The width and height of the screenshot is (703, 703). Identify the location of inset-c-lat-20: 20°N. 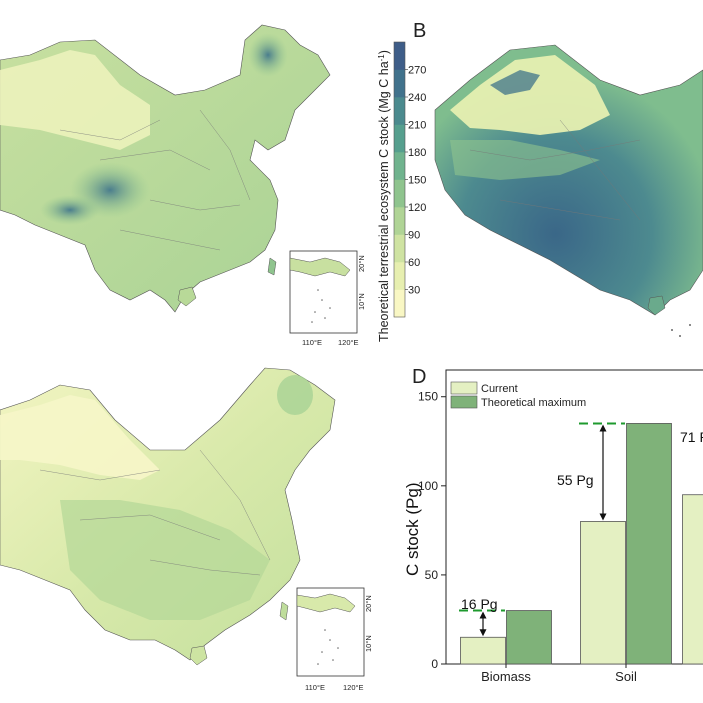
(368, 603).